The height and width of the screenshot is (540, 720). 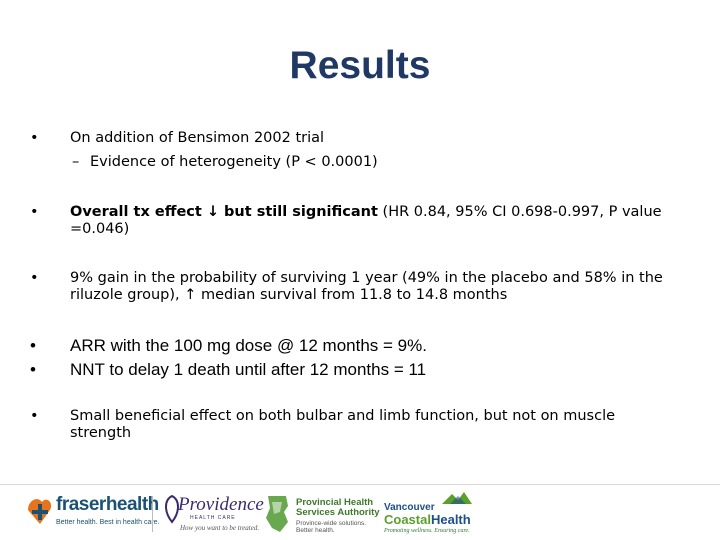 I want to click on fraserhealth-name: fraserhealth, so click(x=107, y=504).